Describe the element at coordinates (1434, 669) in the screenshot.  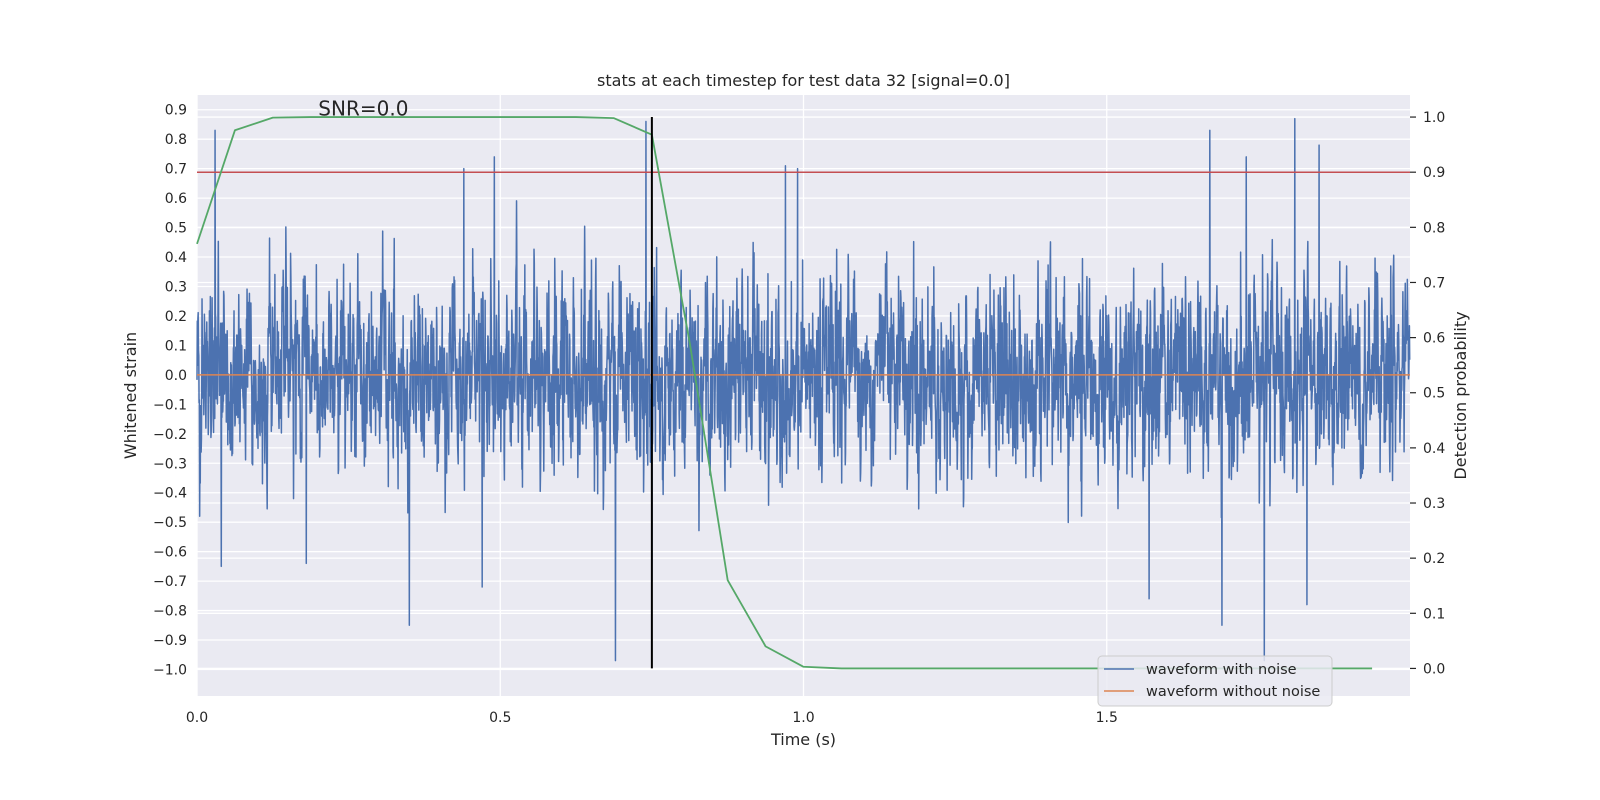
I see `y2-tick-label: 0.0` at that location.